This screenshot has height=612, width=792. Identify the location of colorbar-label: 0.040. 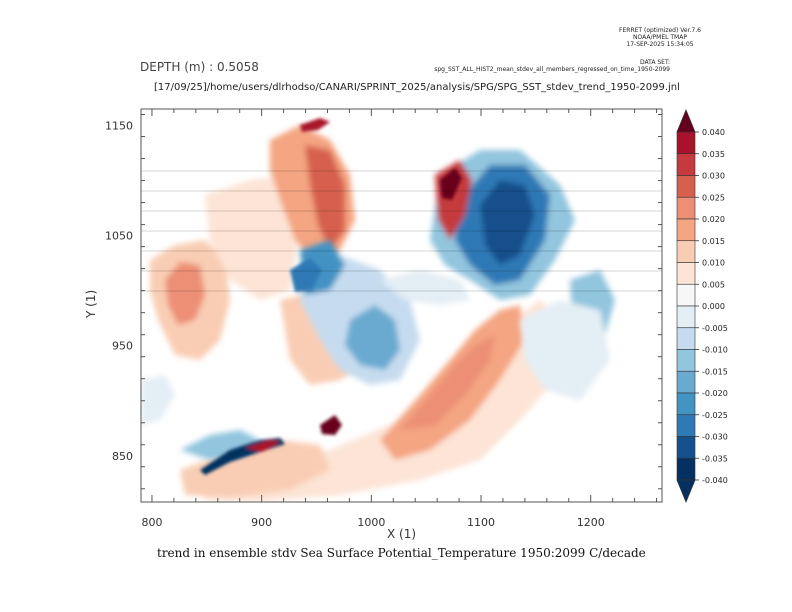
(713, 132).